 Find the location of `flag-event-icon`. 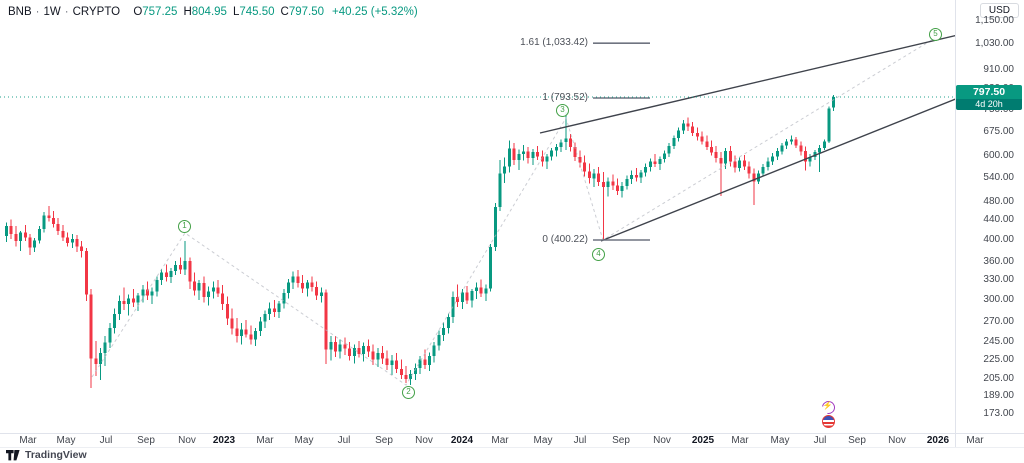

flag-event-icon is located at coordinates (828, 421).